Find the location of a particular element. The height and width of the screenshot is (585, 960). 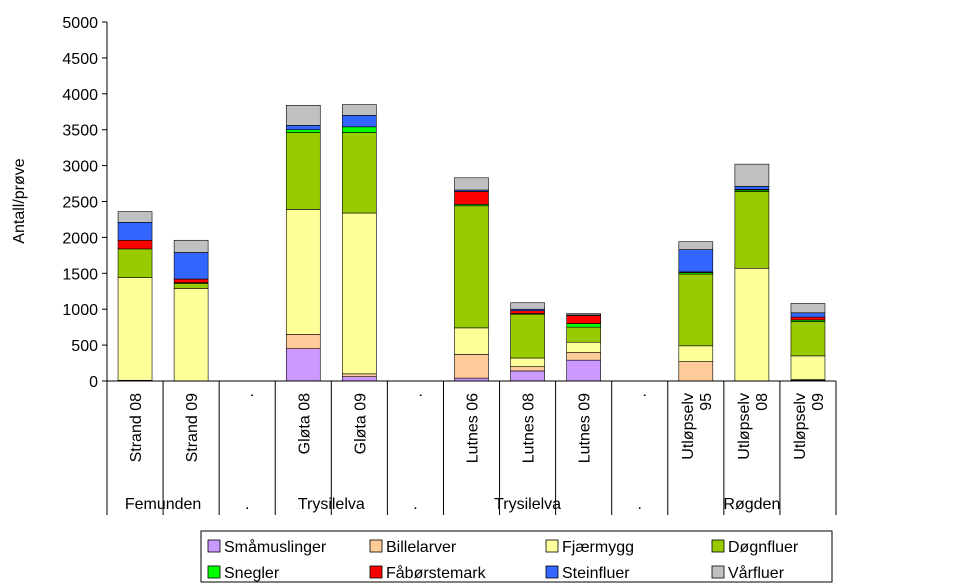

x-tick-label: Utløpselv95 is located at coordinates (697, 426).